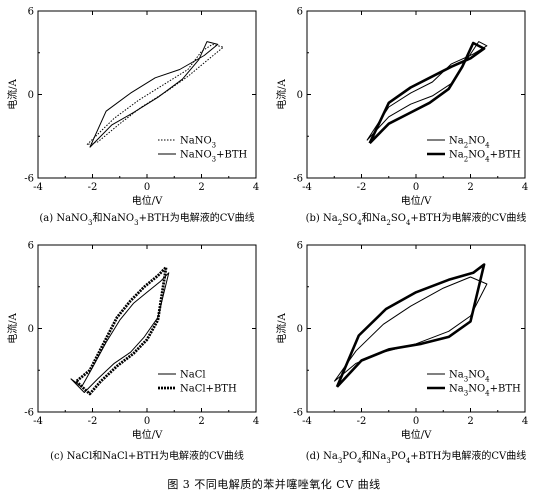 Image resolution: width=548 pixels, height=501 pixels. What do you see at coordinates (469, 143) in the screenshot?
I see `legend-label-1: Na2NO4` at bounding box center [469, 143].